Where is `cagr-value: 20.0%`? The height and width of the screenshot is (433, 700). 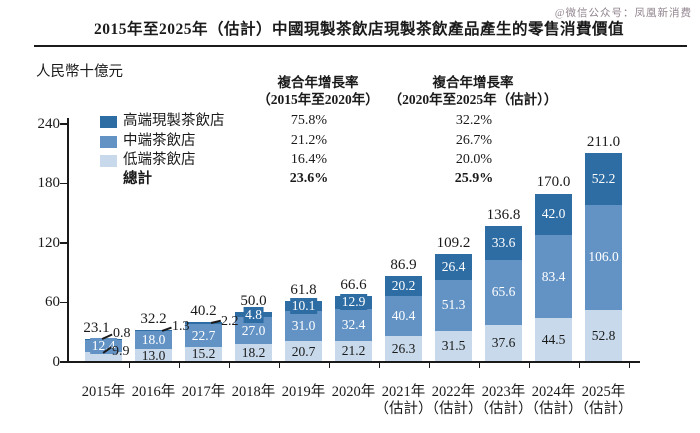
cagr-value: 20.0% is located at coordinates (474, 159).